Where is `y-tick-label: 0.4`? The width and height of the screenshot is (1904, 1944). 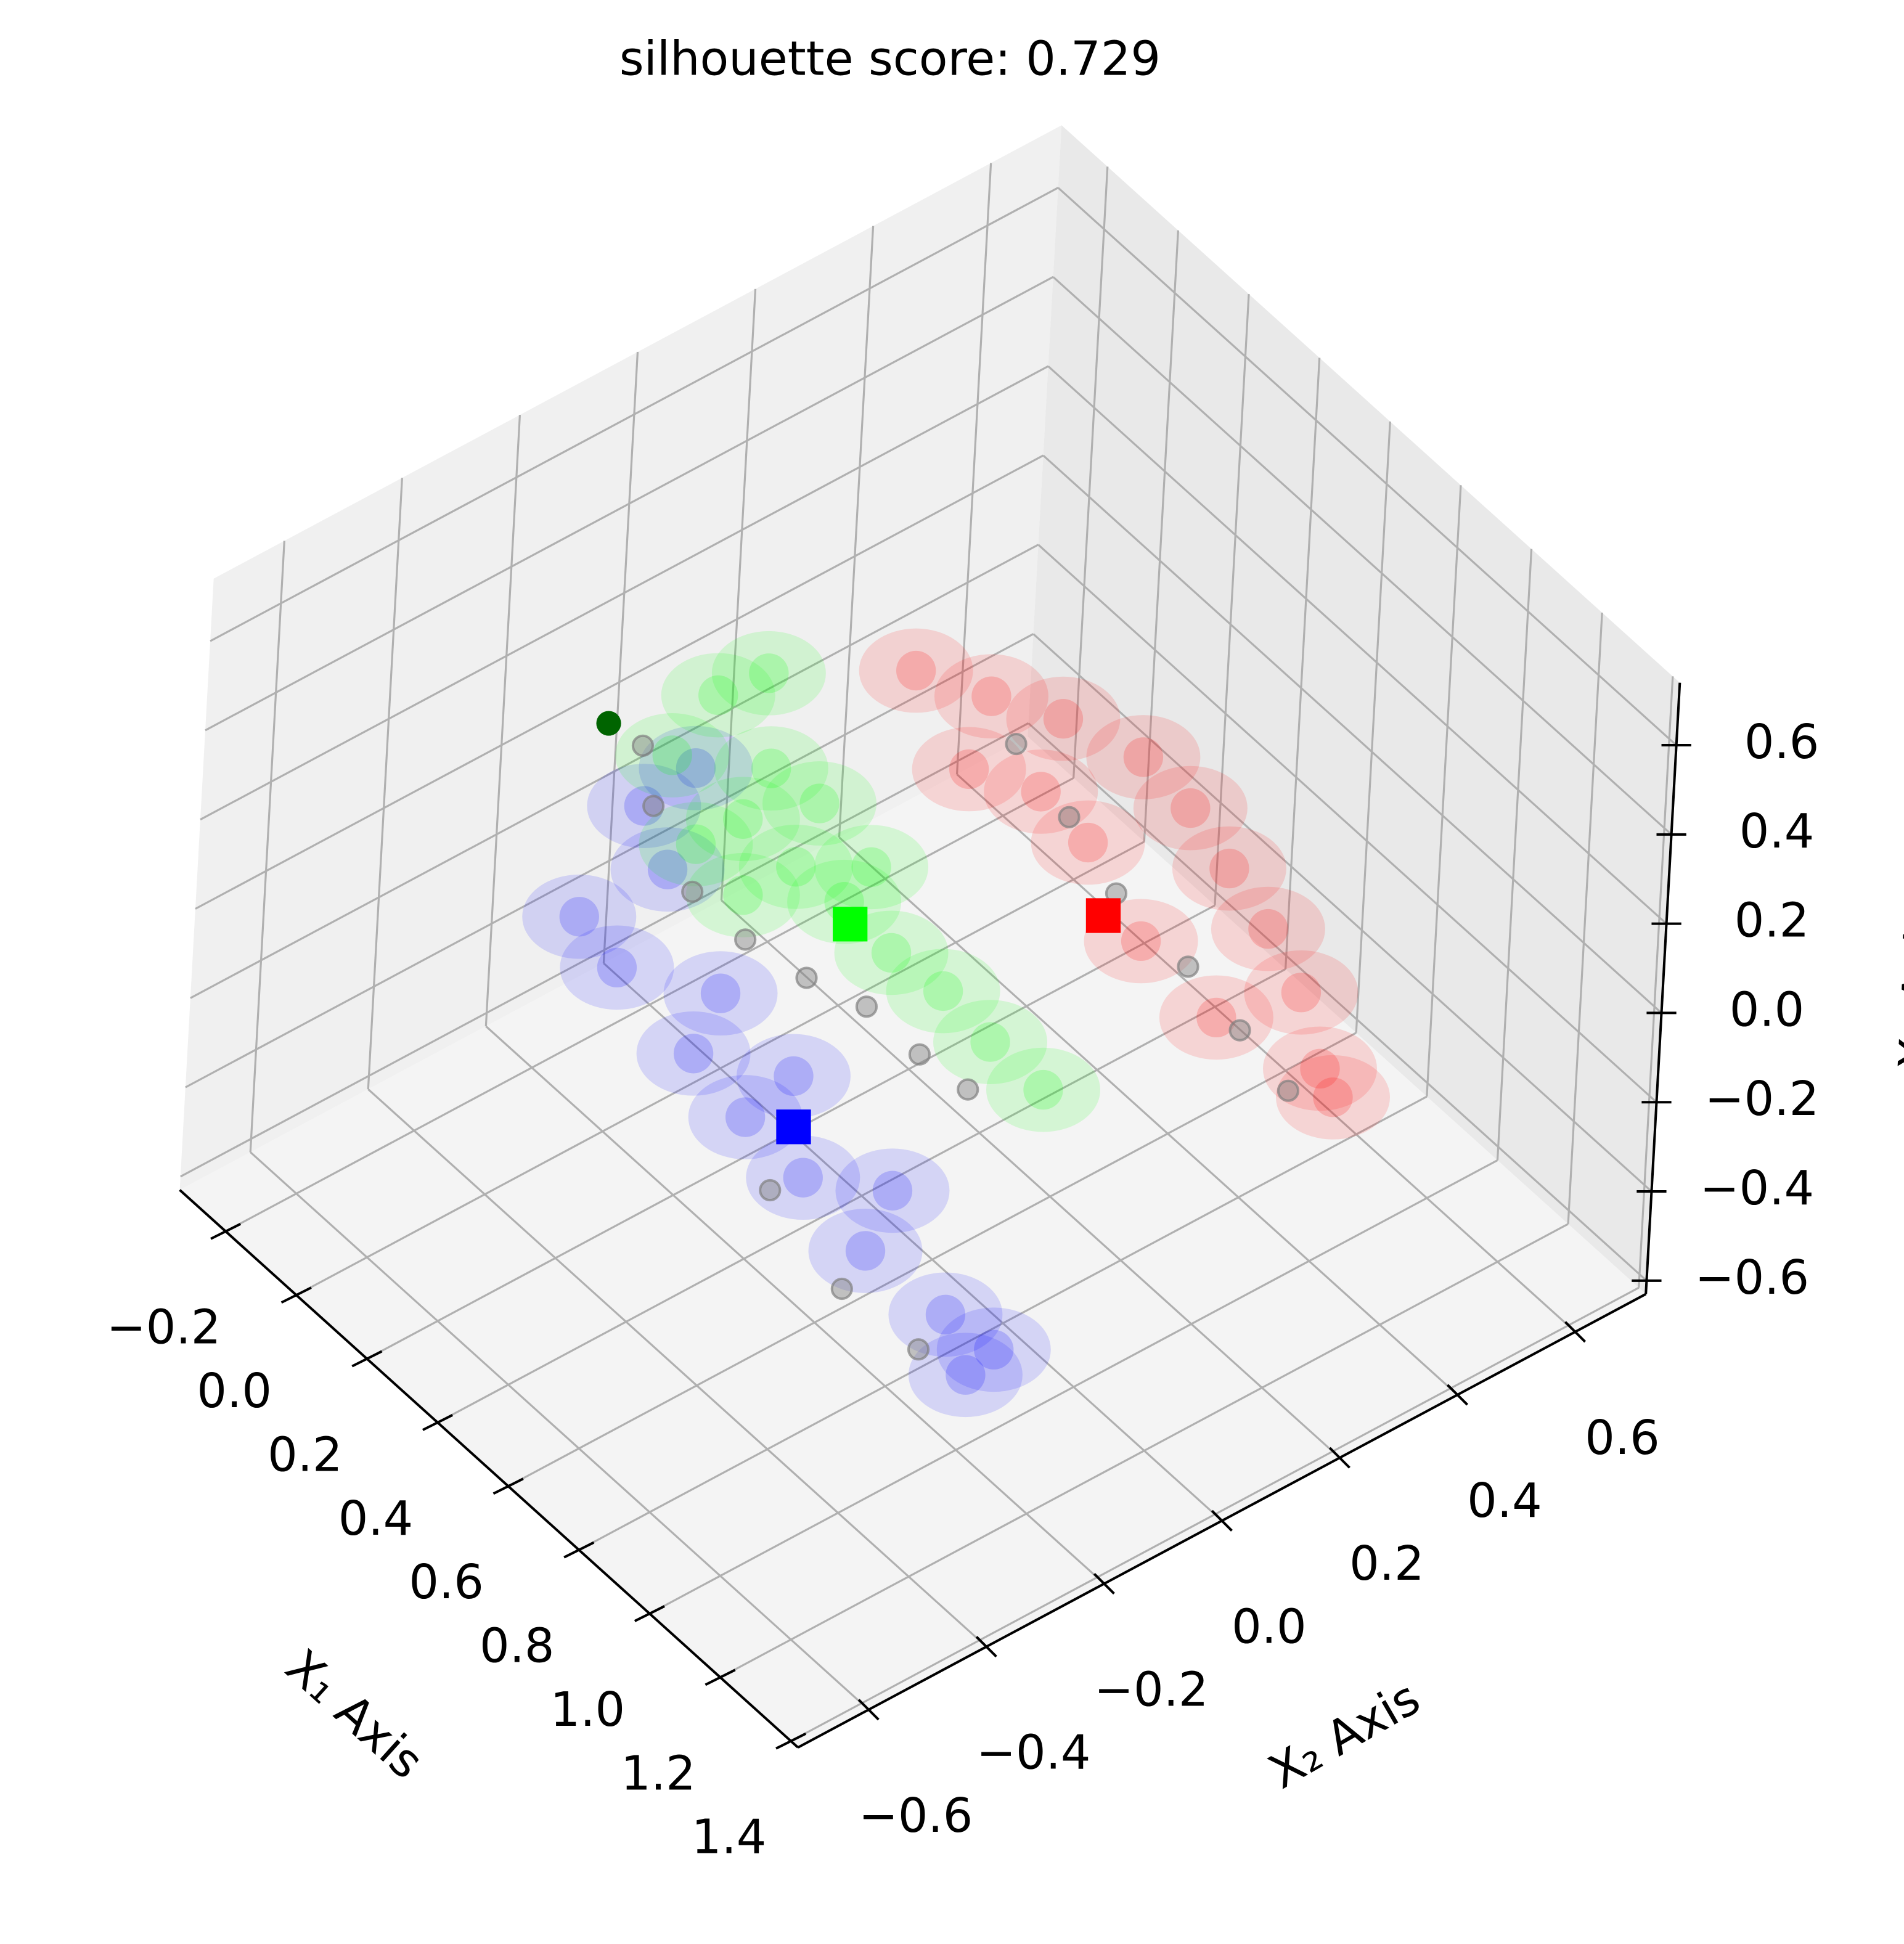
y-tick-label: 0.4 is located at coordinates (1504, 1501).